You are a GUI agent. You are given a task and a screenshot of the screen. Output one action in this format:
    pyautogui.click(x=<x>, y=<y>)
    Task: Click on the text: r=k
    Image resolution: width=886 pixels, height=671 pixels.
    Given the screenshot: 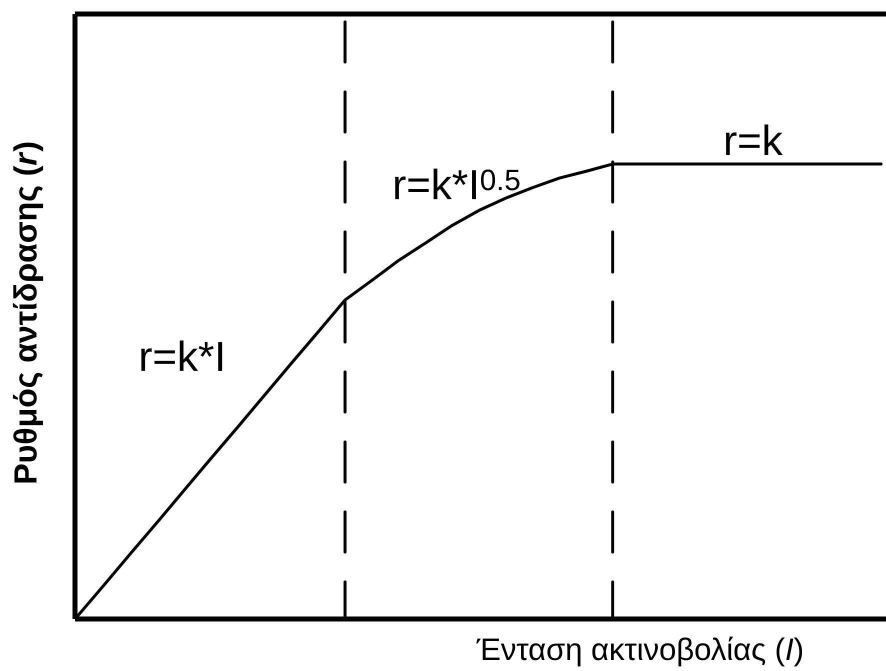 What is the action you would take?
    pyautogui.click(x=754, y=139)
    